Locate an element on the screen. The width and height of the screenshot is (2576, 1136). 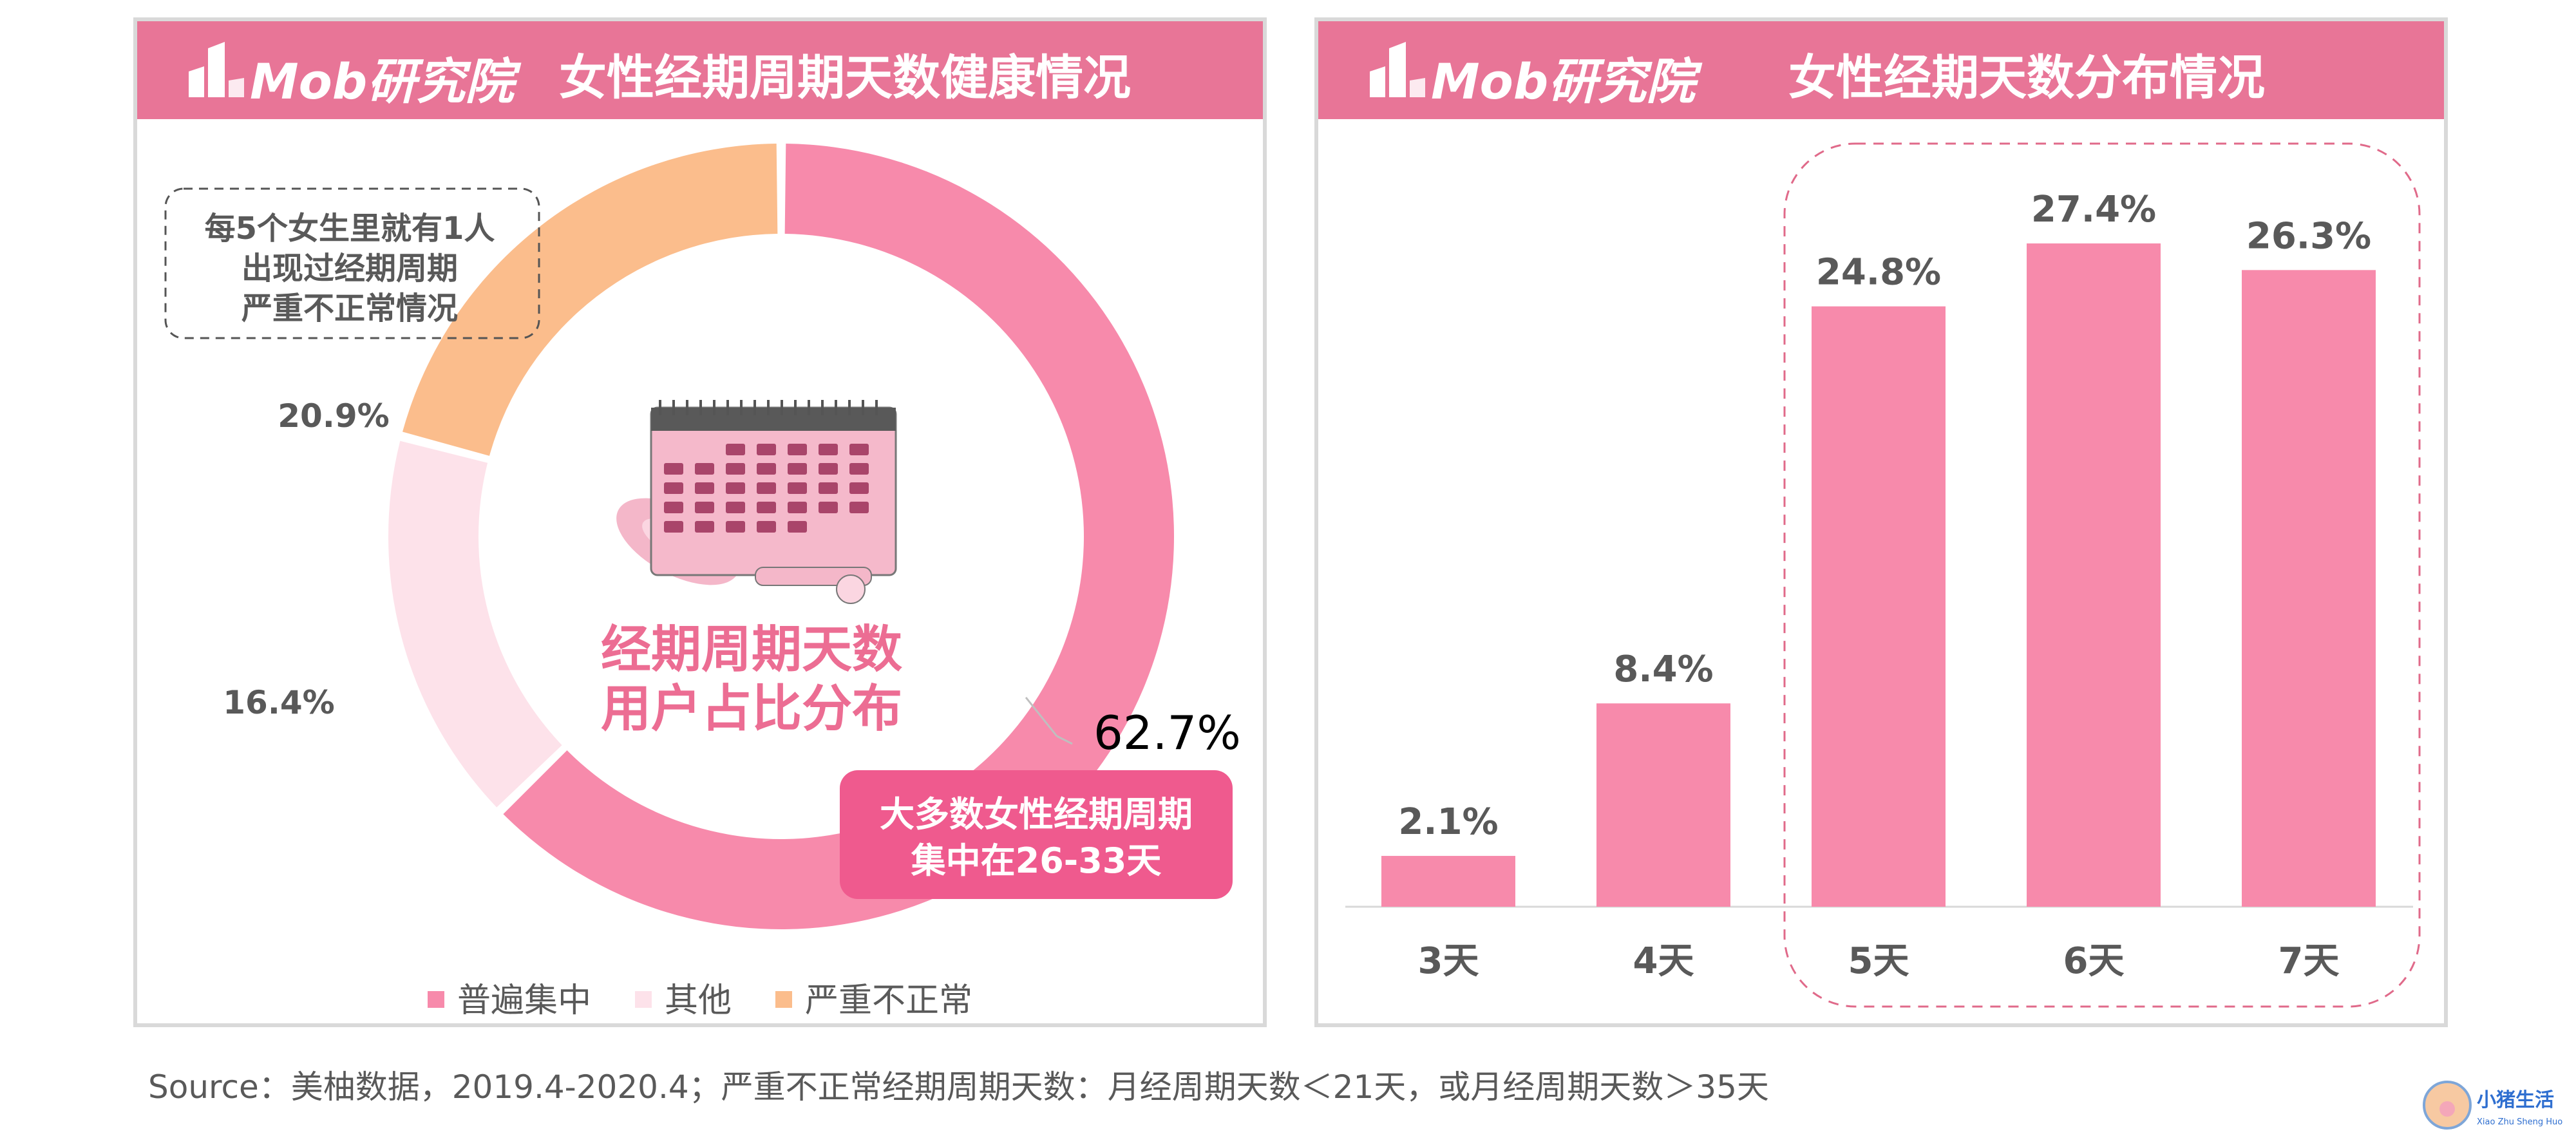
panel-title: 女性经期天数分布情况 is located at coordinates (2026, 78).